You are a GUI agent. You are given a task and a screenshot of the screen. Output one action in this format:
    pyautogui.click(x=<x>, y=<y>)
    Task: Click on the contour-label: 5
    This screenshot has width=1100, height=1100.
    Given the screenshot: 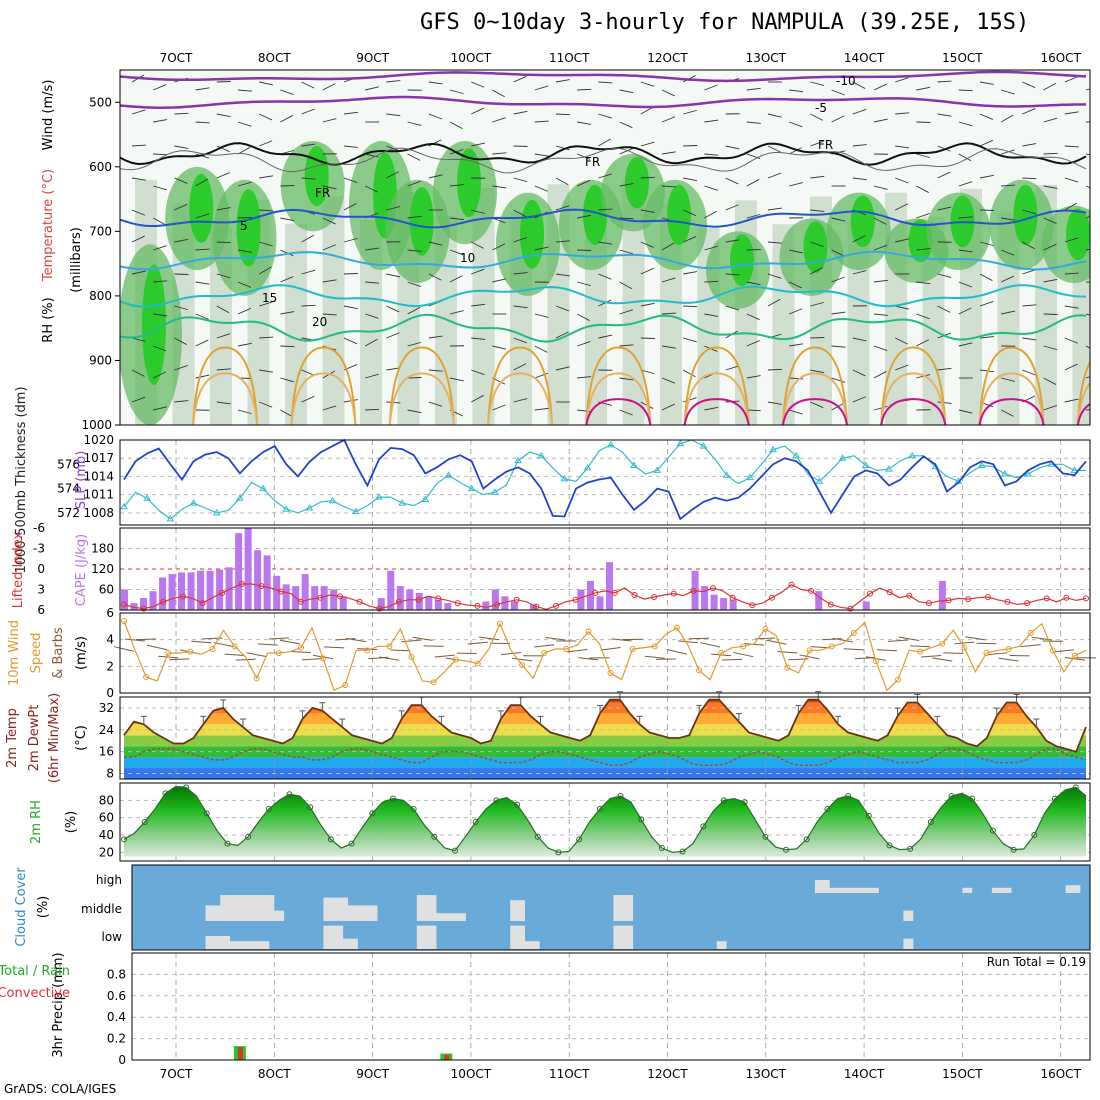 What is the action you would take?
    pyautogui.click(x=244, y=226)
    